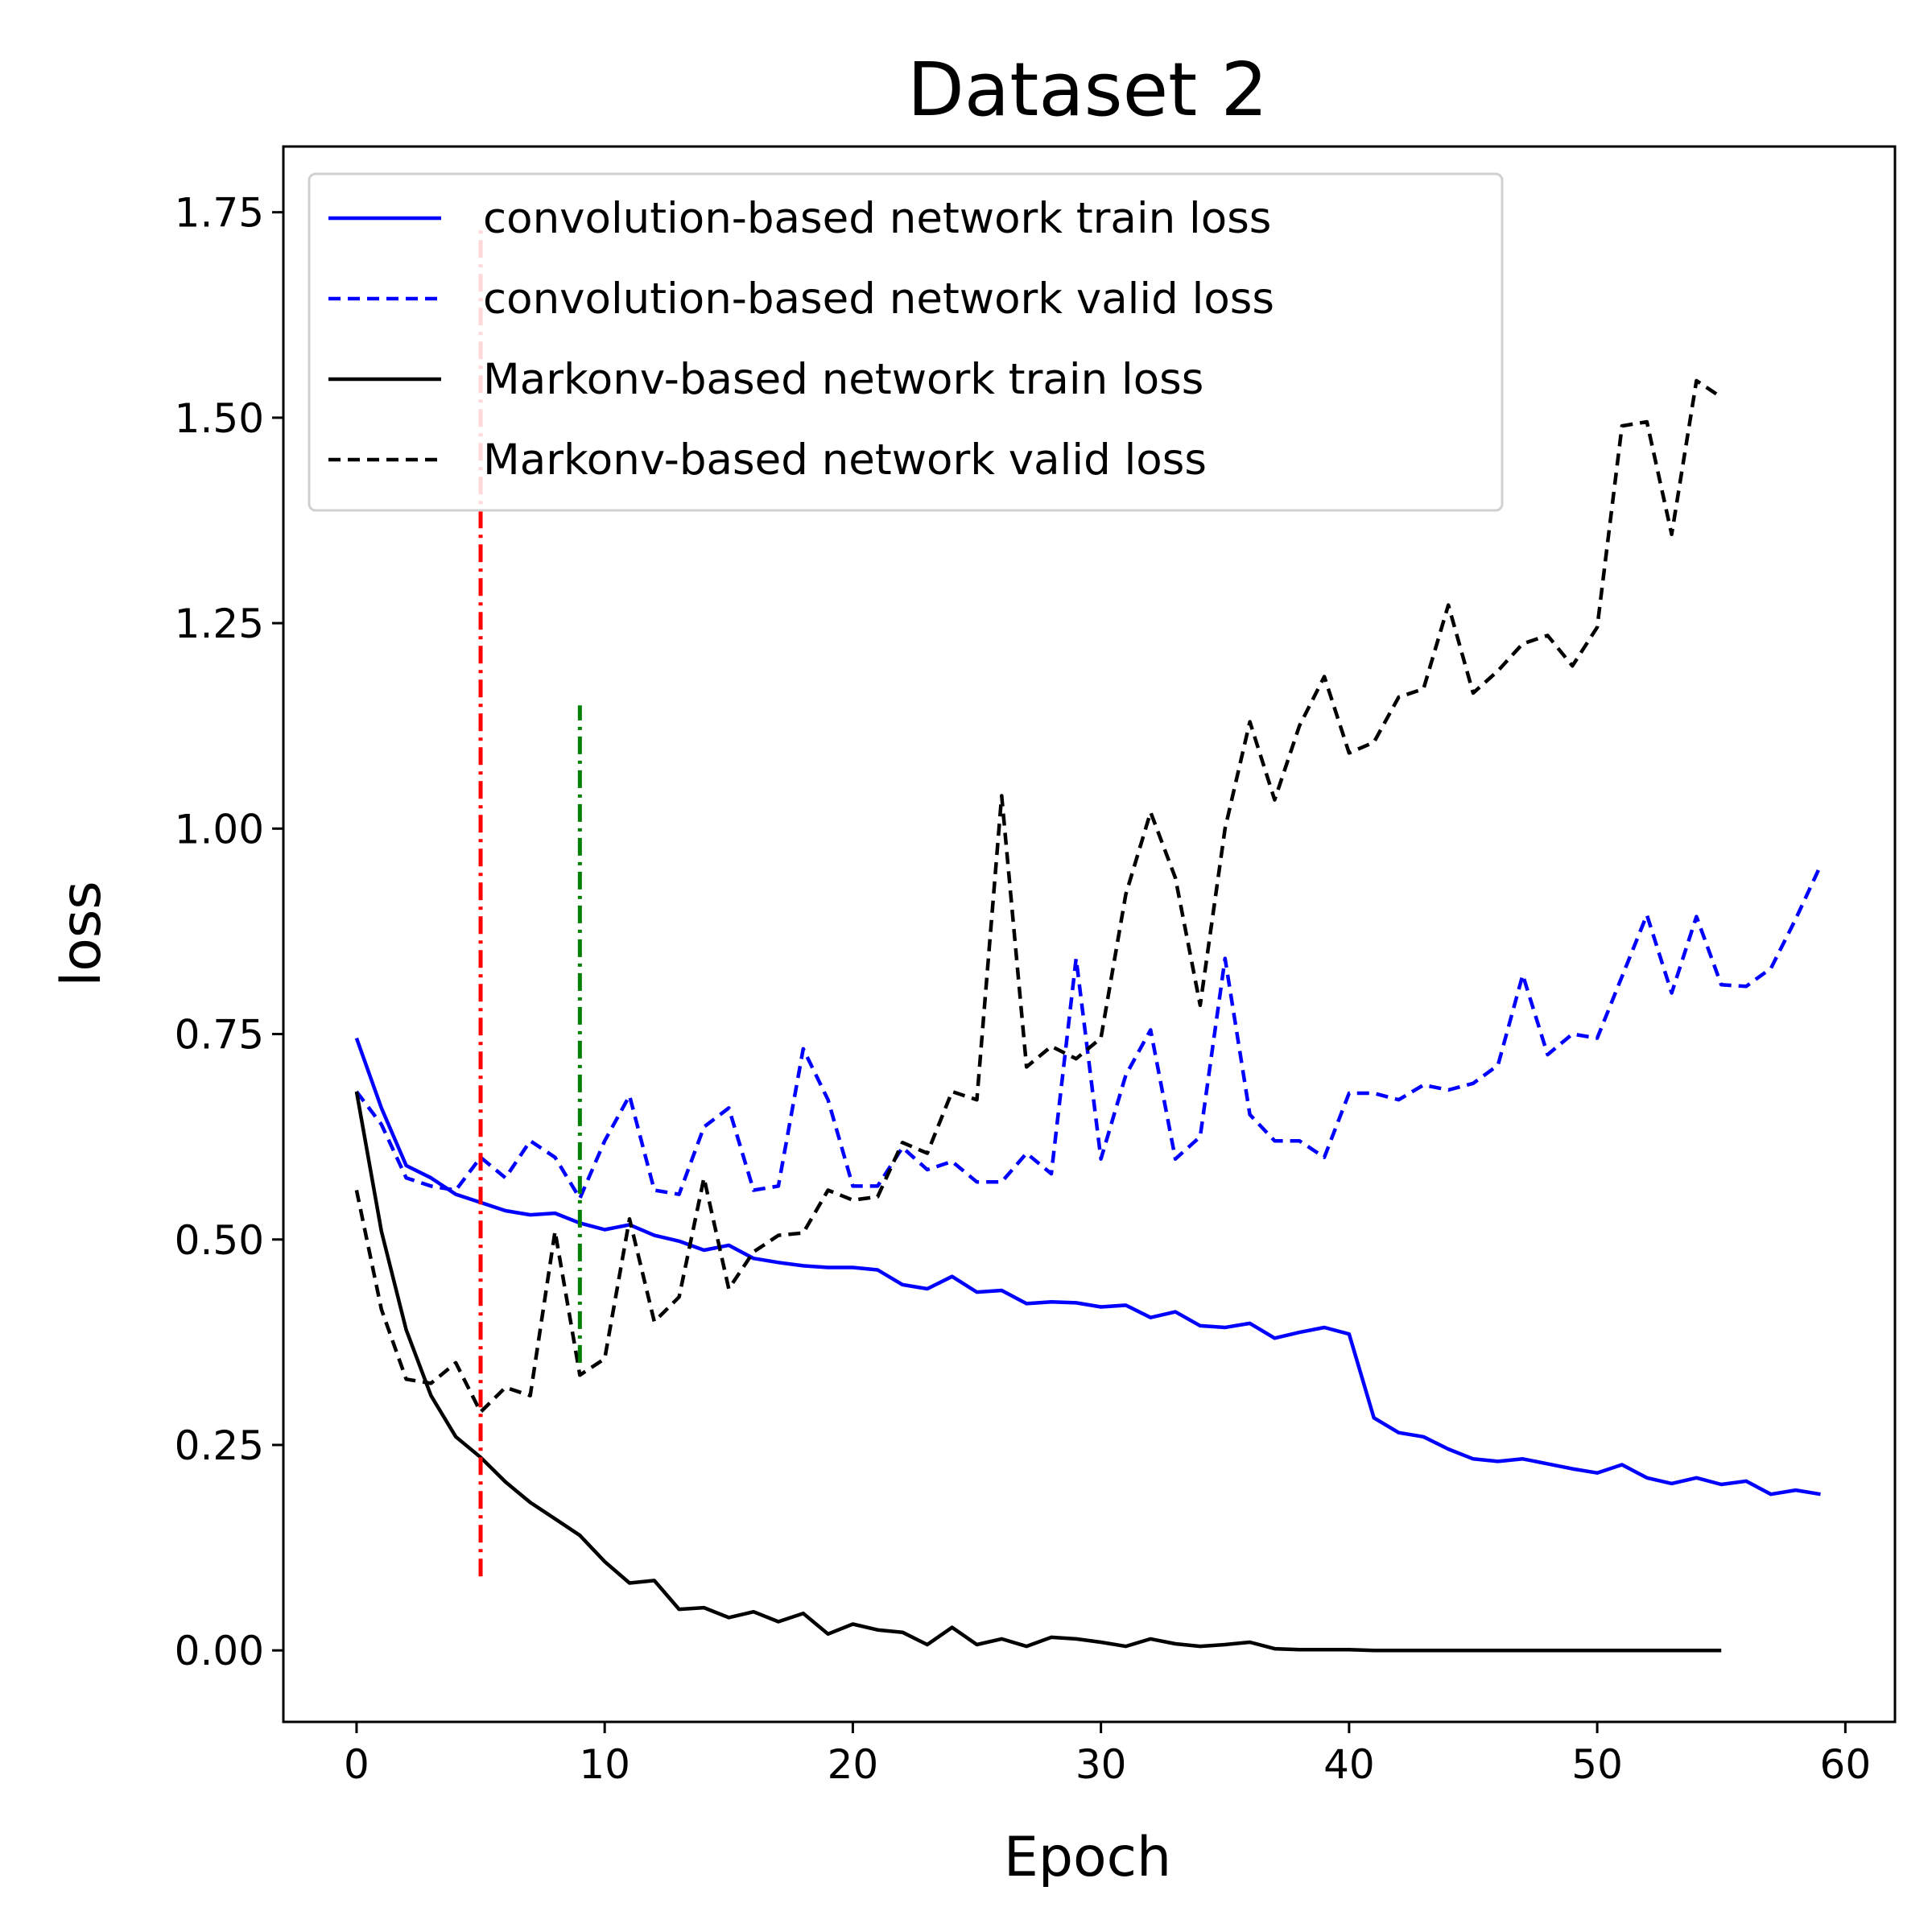 The image size is (1932, 1932). Describe the element at coordinates (1087, 90) in the screenshot. I see `chart-title: Dataset 2` at that location.